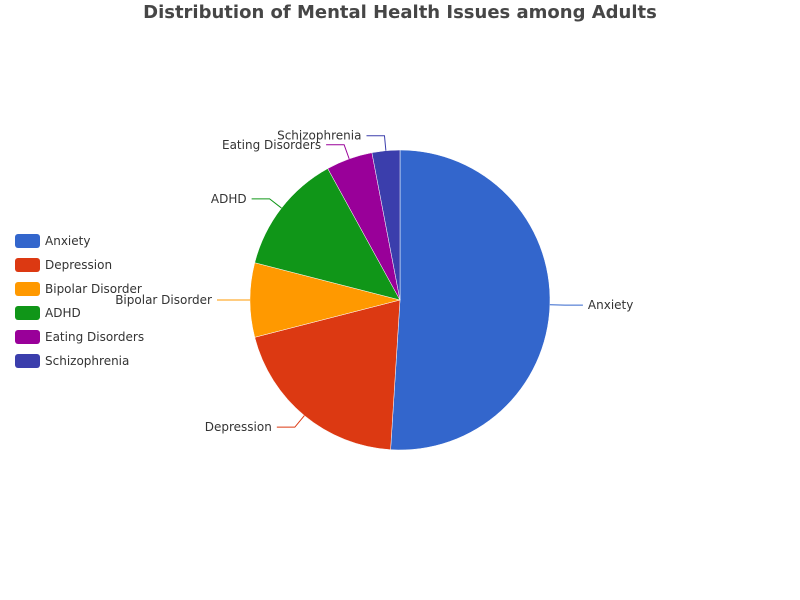 Image resolution: width=800 pixels, height=600 pixels. Describe the element at coordinates (63, 313) in the screenshot. I see `legend-label: ADHD` at that location.